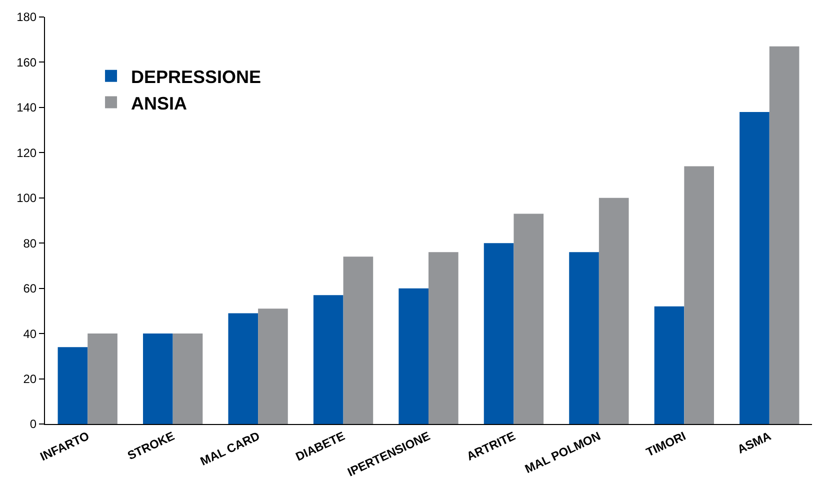 This screenshot has width=822, height=494. I want to click on y-tick-label: 40, so click(30, 333).